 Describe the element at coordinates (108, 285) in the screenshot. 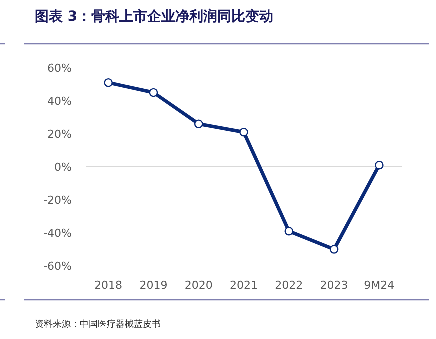

I see `x-tick-label: 2018` at that location.